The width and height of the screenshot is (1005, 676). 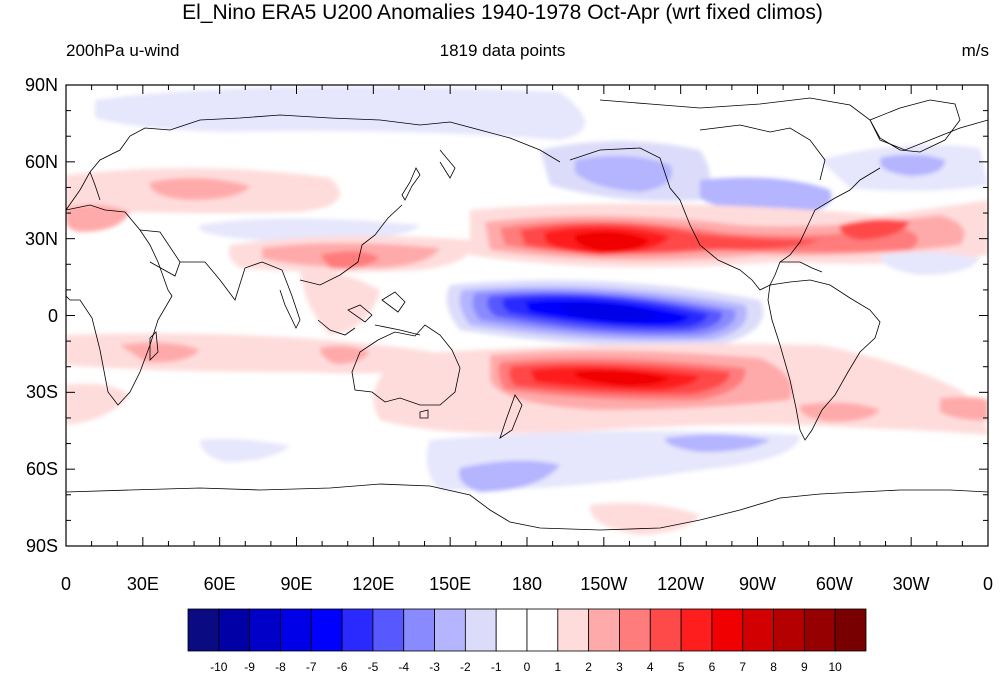 What do you see at coordinates (41, 161) in the screenshot?
I see `latitude-label: 60N` at bounding box center [41, 161].